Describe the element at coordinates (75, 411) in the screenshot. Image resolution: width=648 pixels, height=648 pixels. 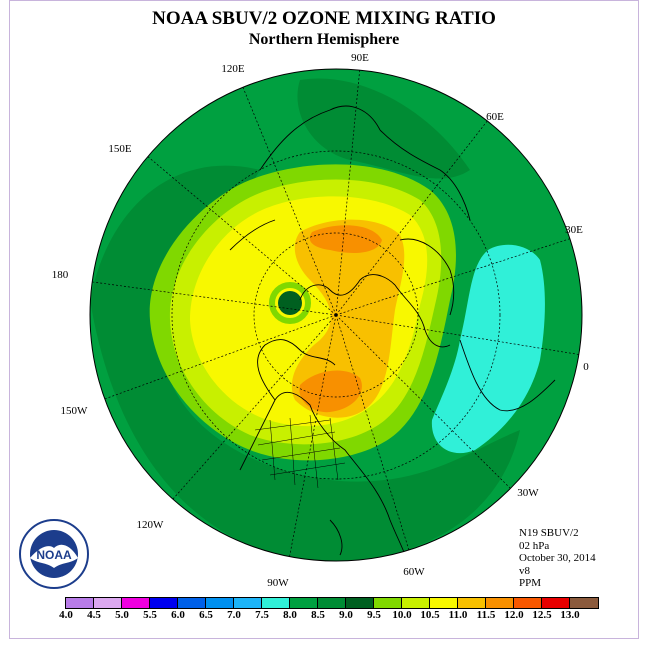
I see `lon-label-150w: 150W` at that location.